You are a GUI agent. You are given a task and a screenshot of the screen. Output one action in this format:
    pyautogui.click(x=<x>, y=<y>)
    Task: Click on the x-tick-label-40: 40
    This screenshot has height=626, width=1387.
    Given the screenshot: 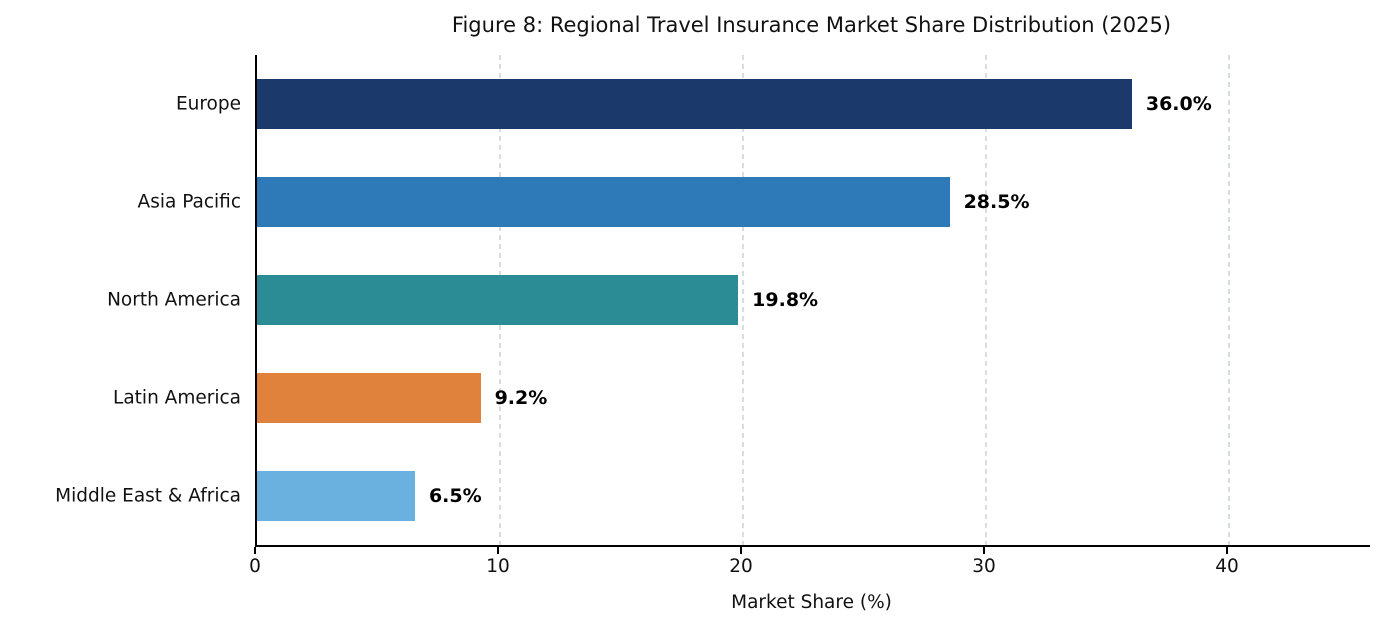 What is the action you would take?
    pyautogui.click(x=1227, y=566)
    